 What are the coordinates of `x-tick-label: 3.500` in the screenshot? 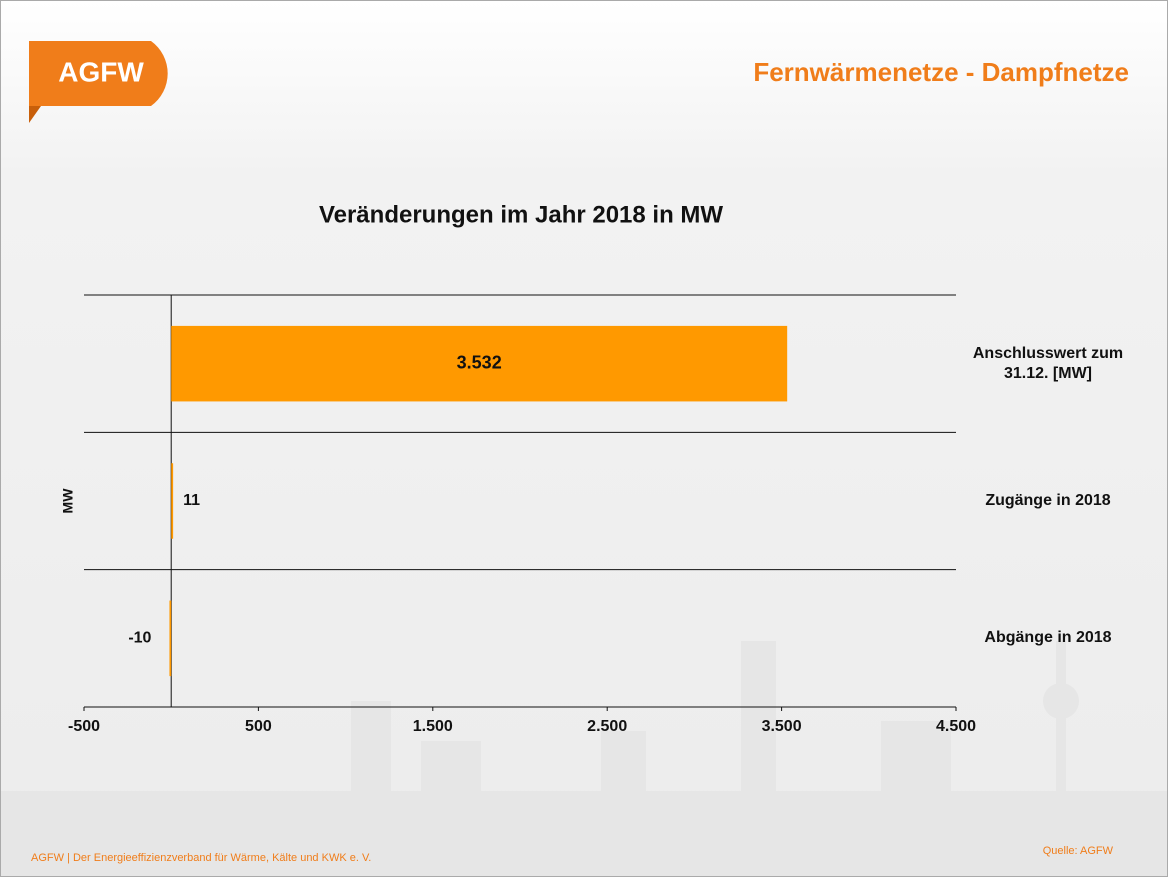 It's located at (782, 726).